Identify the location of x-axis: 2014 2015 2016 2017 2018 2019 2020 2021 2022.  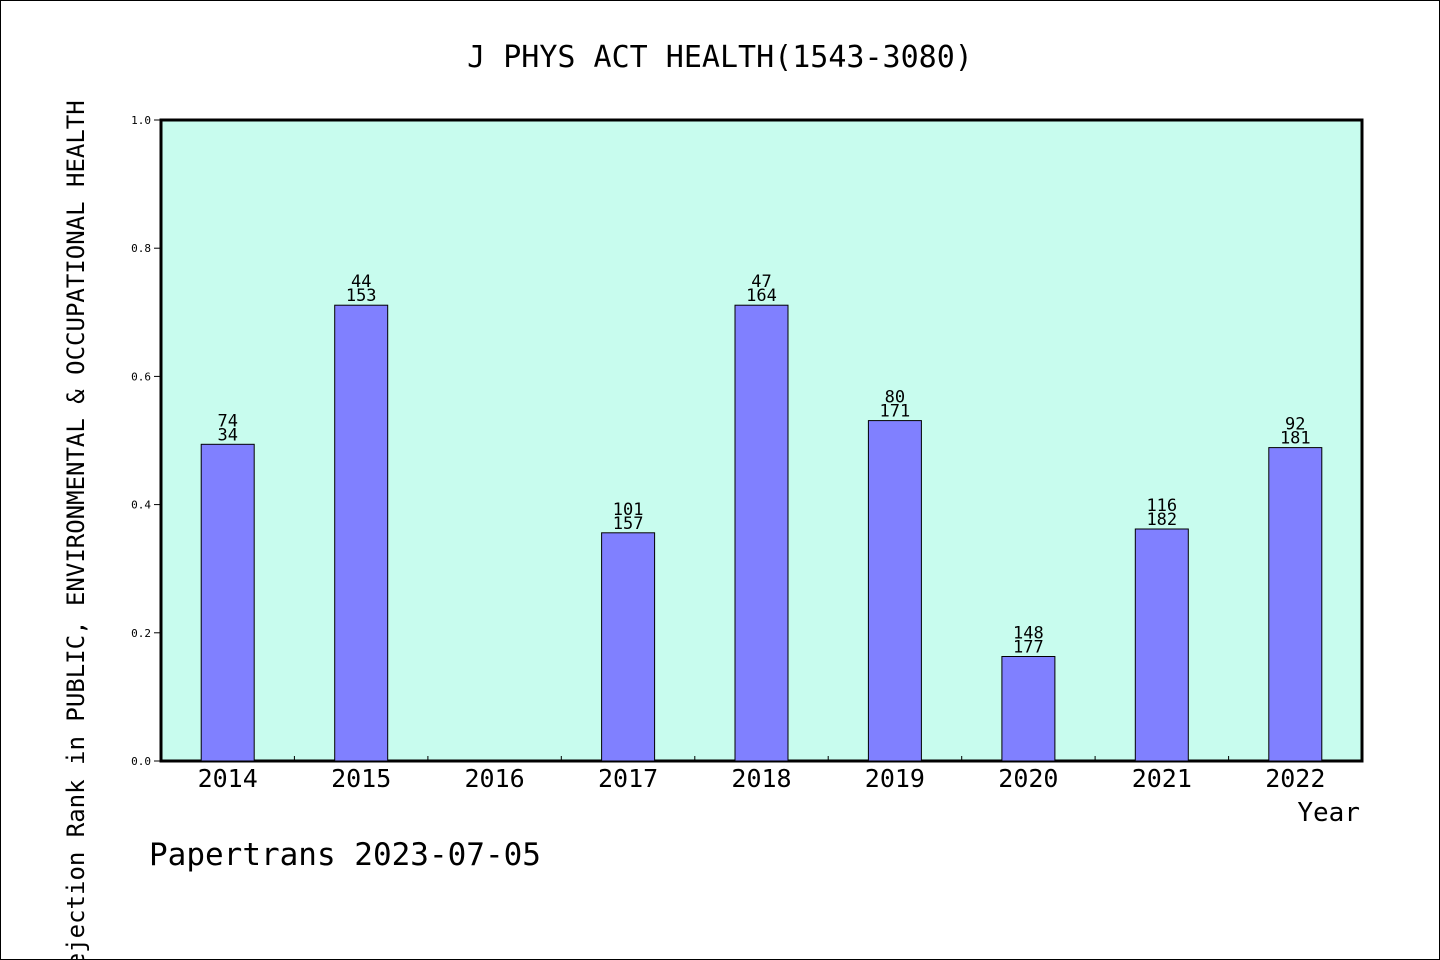
(761, 774).